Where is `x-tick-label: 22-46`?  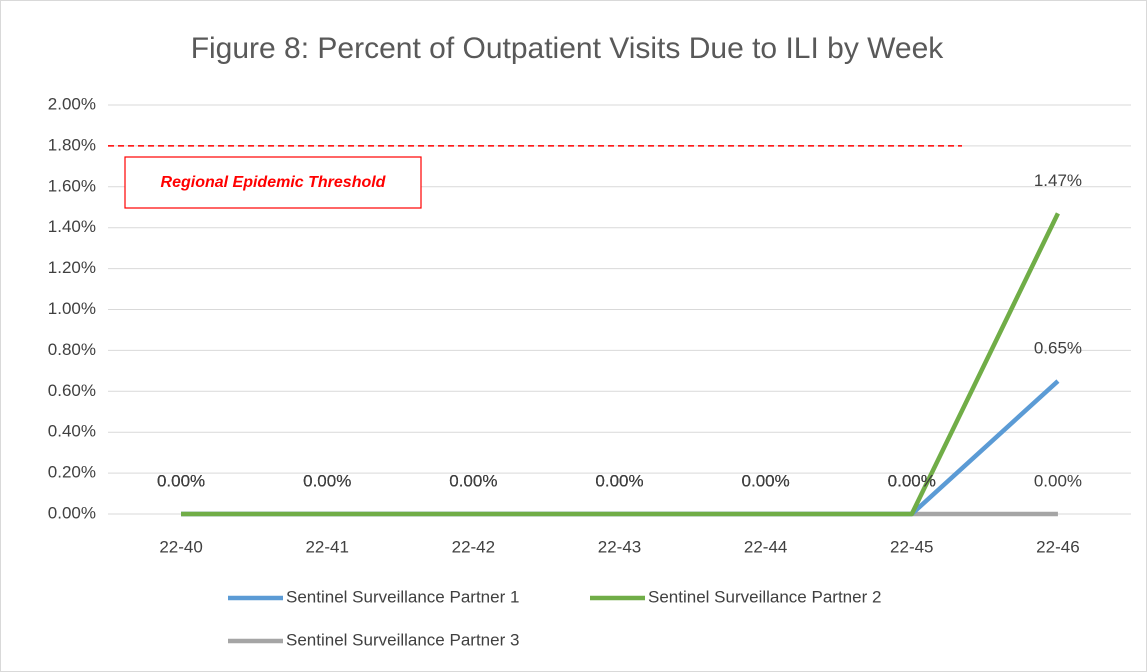
x-tick-label: 22-46 is located at coordinates (1057, 546).